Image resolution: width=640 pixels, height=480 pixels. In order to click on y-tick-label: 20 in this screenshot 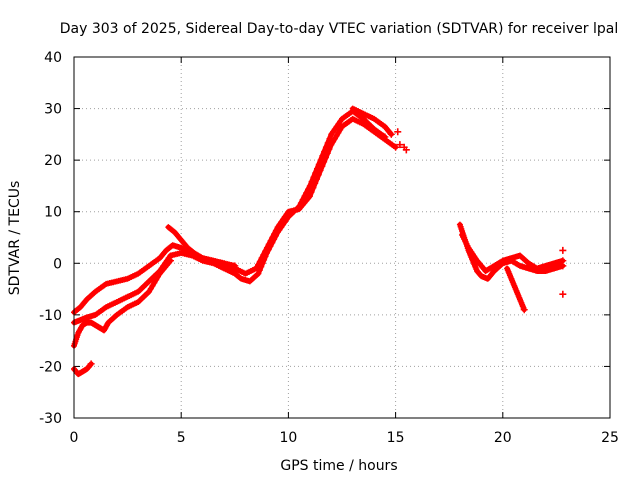, I will do `click(53, 161)`.